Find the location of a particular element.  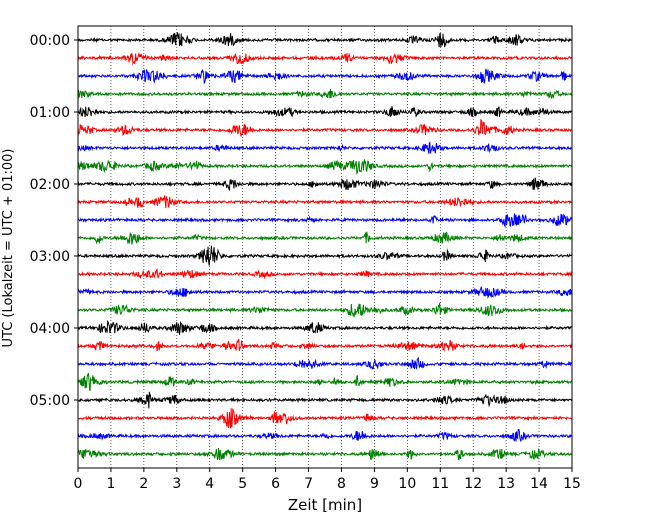

x-tick-label-8: 8 is located at coordinates (341, 484).